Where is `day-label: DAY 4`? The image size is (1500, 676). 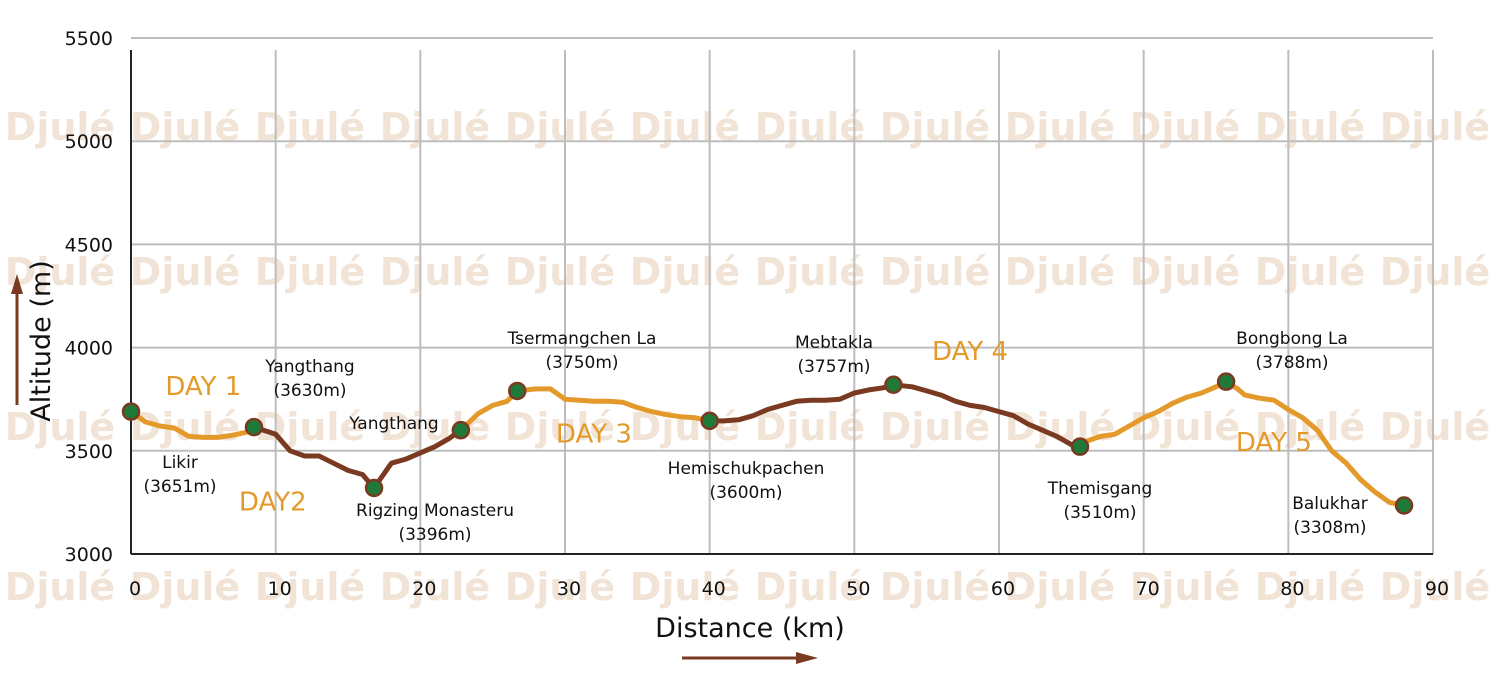 day-label: DAY 4 is located at coordinates (970, 352).